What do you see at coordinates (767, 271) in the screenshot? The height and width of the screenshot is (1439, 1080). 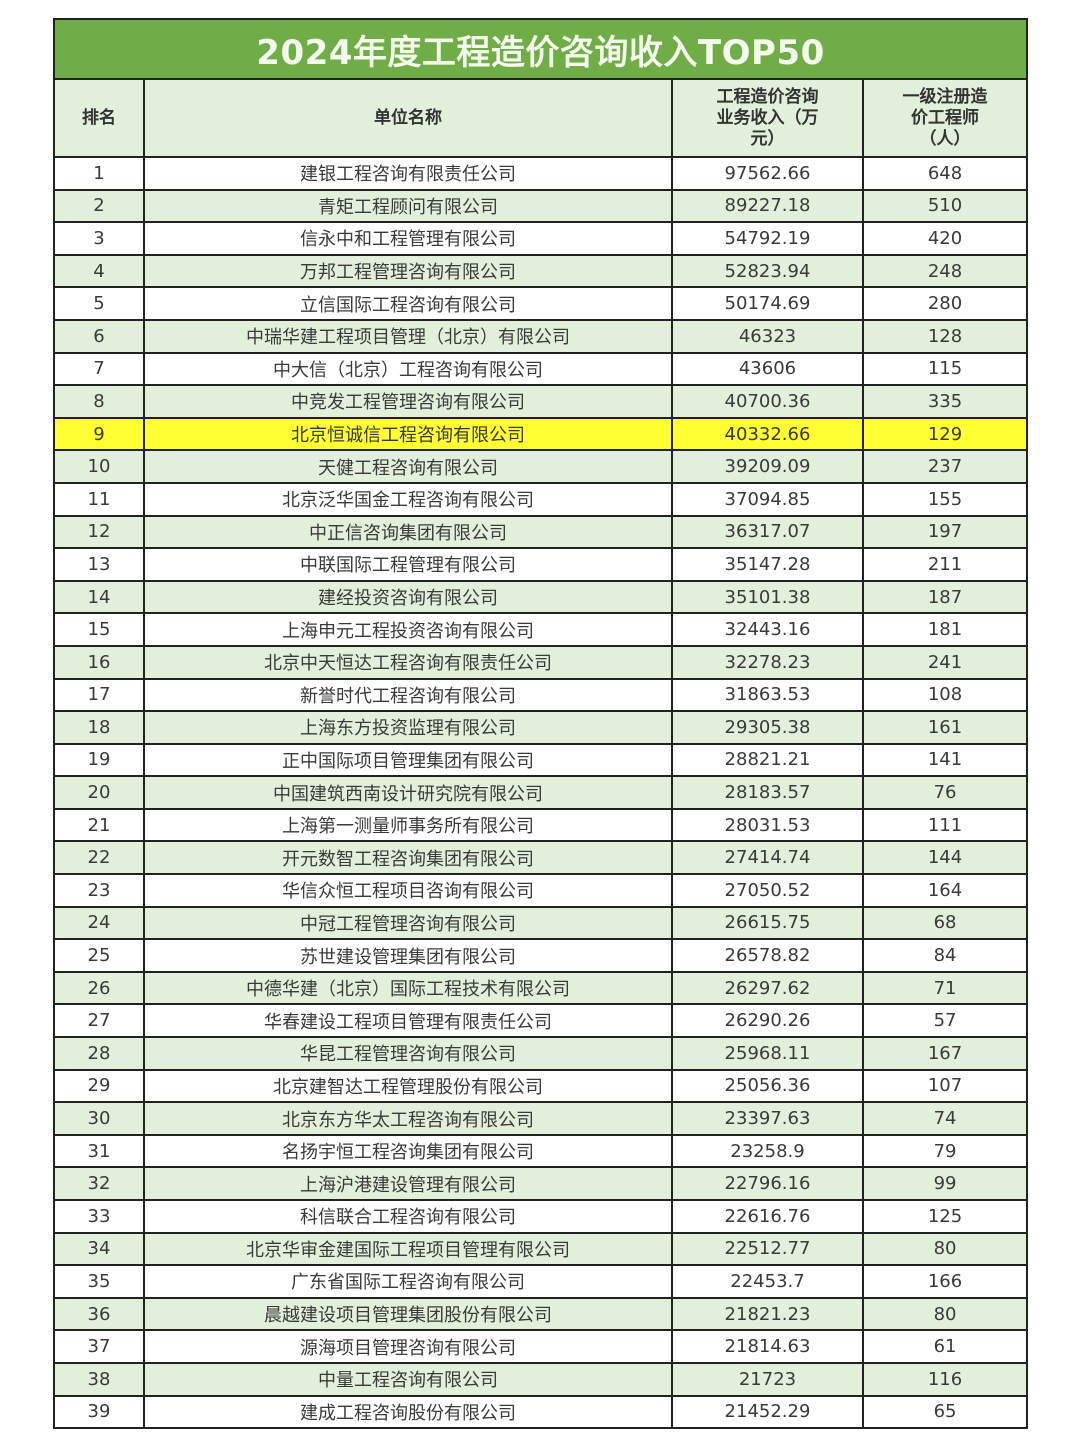 I see `cell-revenue: 52823.94` at bounding box center [767, 271].